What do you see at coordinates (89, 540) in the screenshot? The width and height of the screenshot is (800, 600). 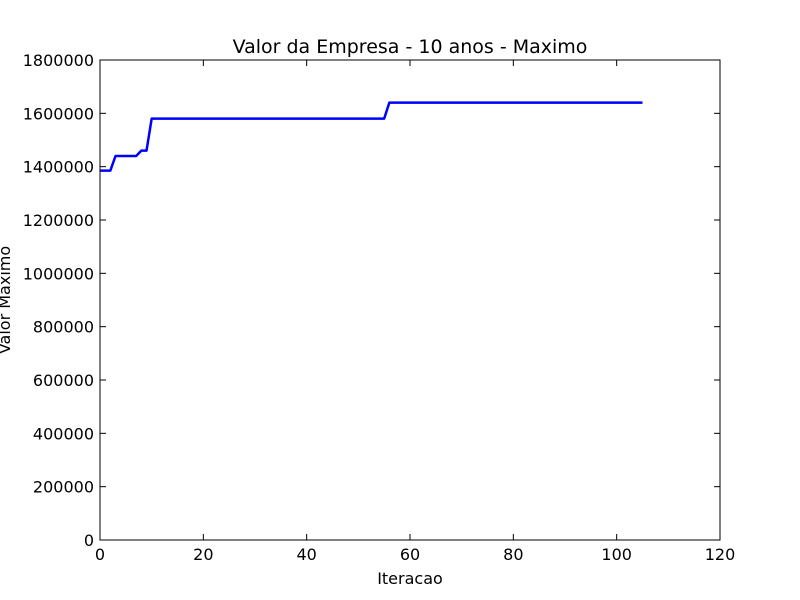 I see `y-tick-label: 0` at bounding box center [89, 540].